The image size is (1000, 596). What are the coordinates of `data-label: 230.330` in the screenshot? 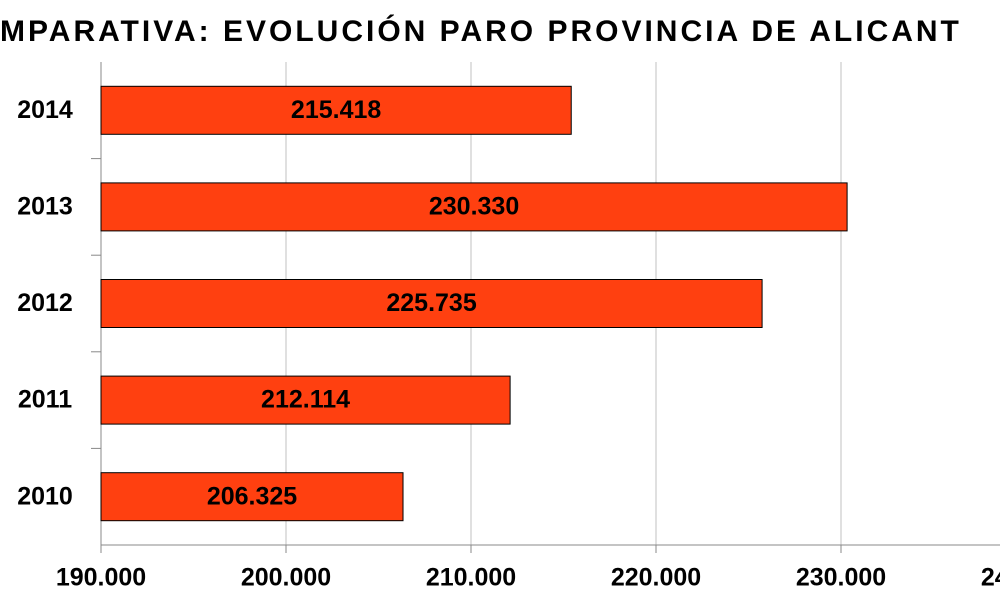 It's located at (474, 207).